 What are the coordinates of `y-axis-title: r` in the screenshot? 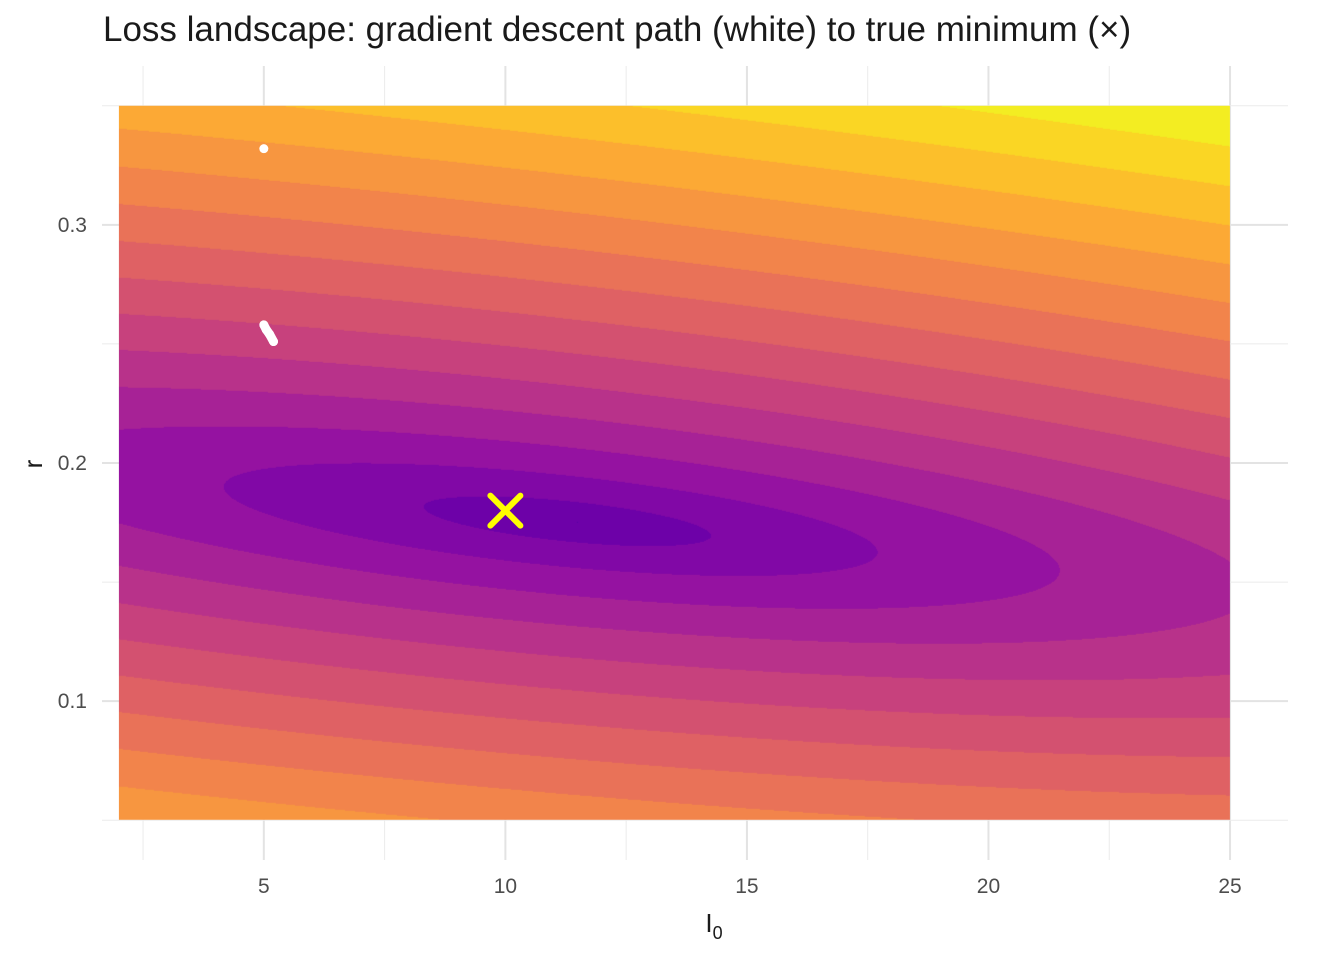 It's located at (33, 463).